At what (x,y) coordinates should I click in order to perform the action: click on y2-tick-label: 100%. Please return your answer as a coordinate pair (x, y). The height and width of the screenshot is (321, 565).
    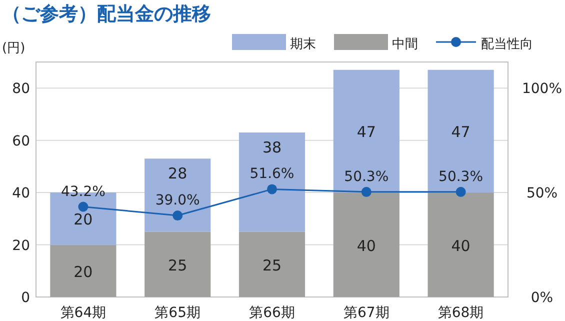
    Looking at the image, I should click on (542, 89).